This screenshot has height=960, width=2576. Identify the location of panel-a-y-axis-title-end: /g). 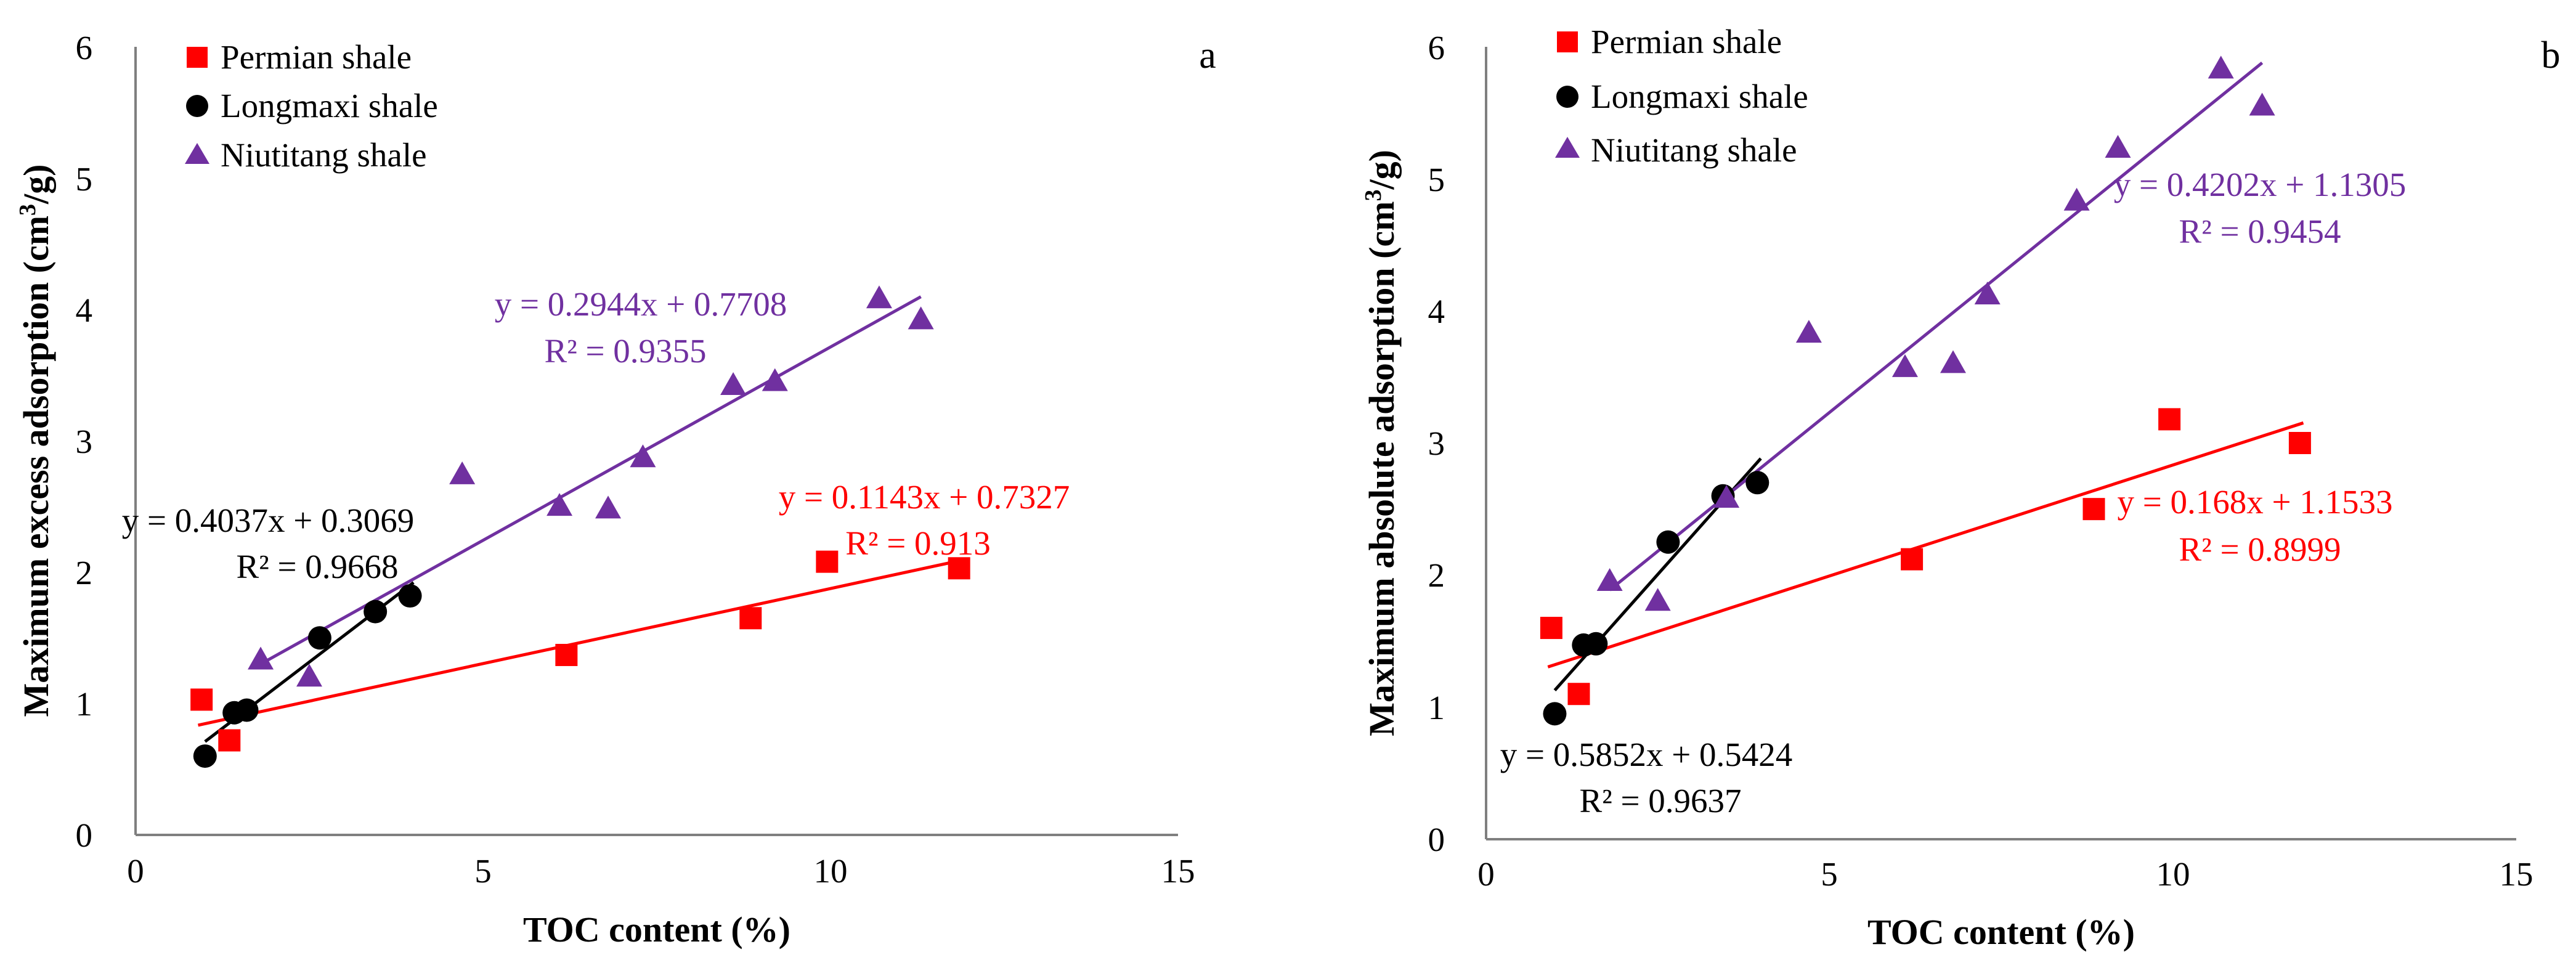
(36, 185).